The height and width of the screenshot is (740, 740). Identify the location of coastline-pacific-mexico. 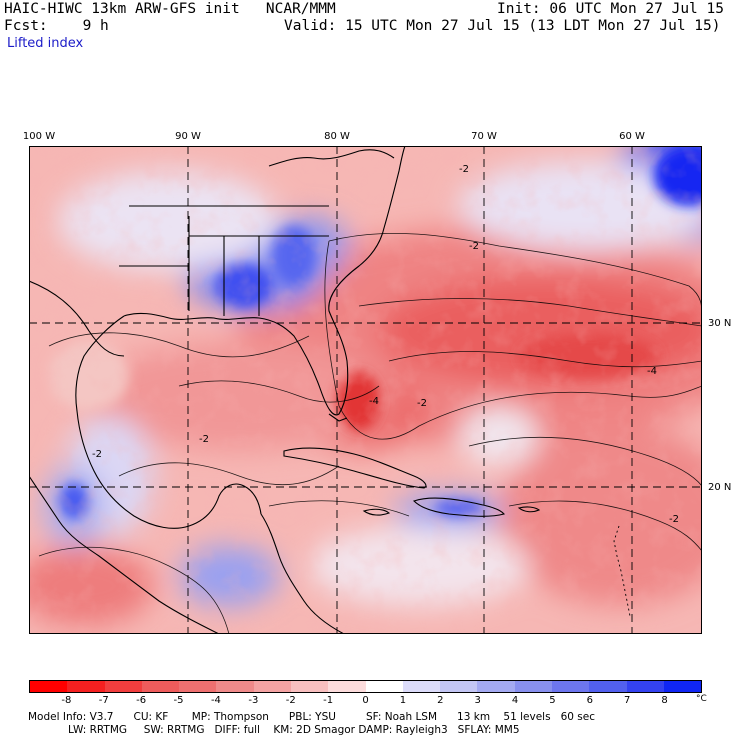
(124, 554).